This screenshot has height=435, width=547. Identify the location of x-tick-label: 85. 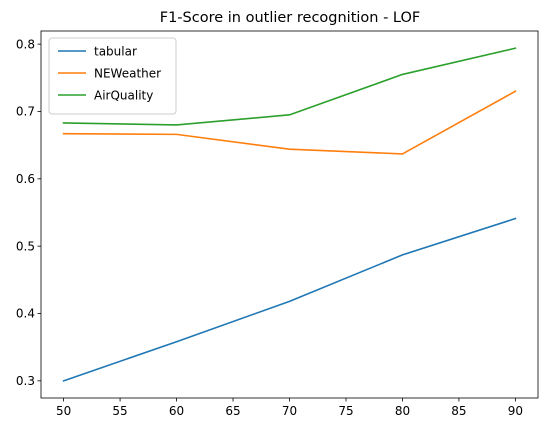
(458, 411).